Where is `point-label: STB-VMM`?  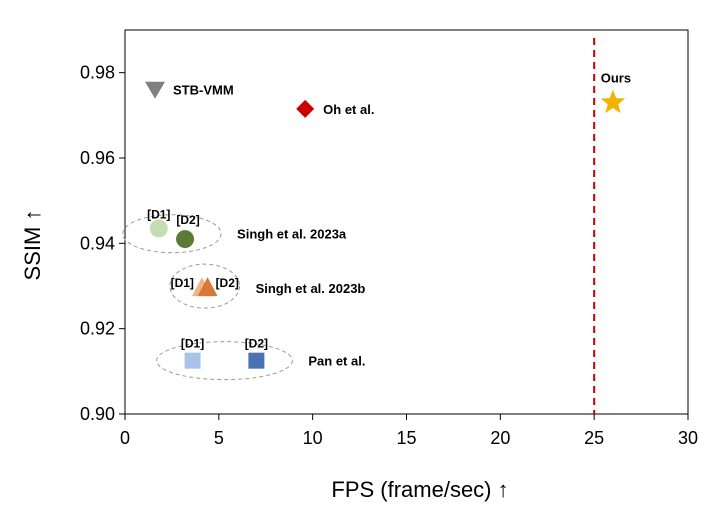
point-label: STB-VMM is located at coordinates (203, 90).